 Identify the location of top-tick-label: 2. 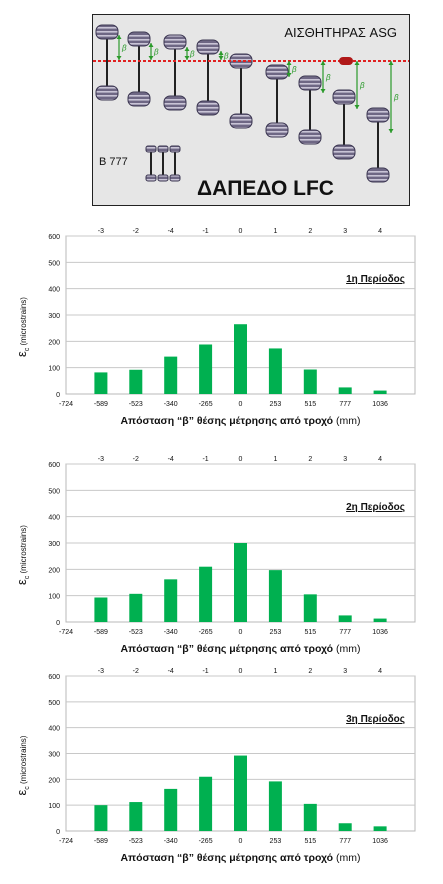
(310, 671).